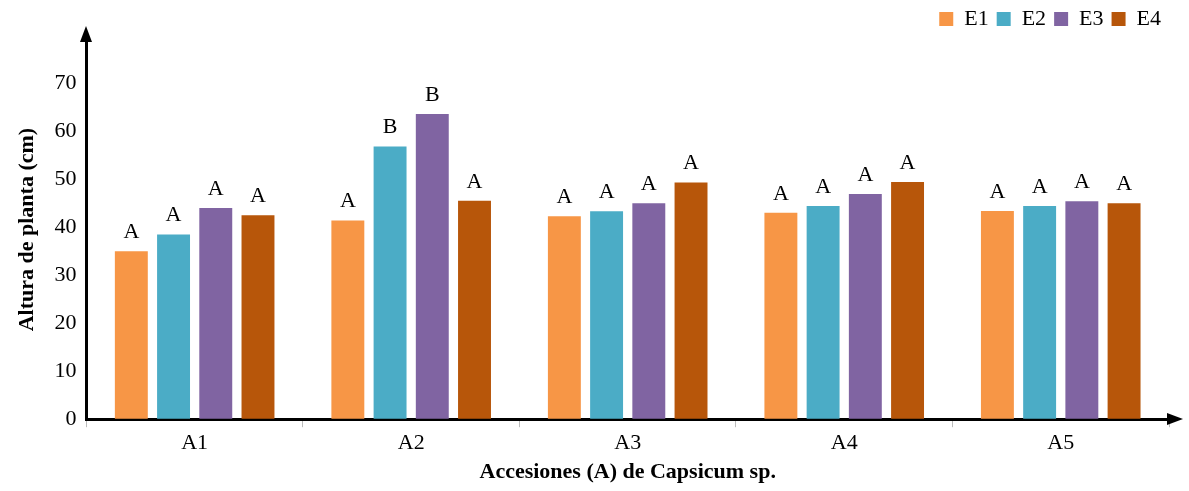  I want to click on legend-label: E4, so click(1149, 17).